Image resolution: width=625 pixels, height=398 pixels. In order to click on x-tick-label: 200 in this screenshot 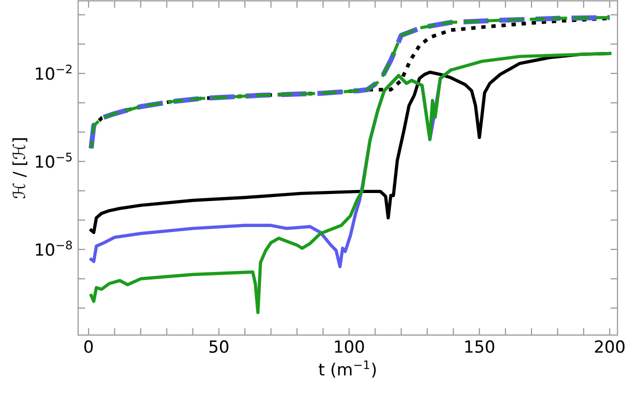, I will do `click(609, 346)`.